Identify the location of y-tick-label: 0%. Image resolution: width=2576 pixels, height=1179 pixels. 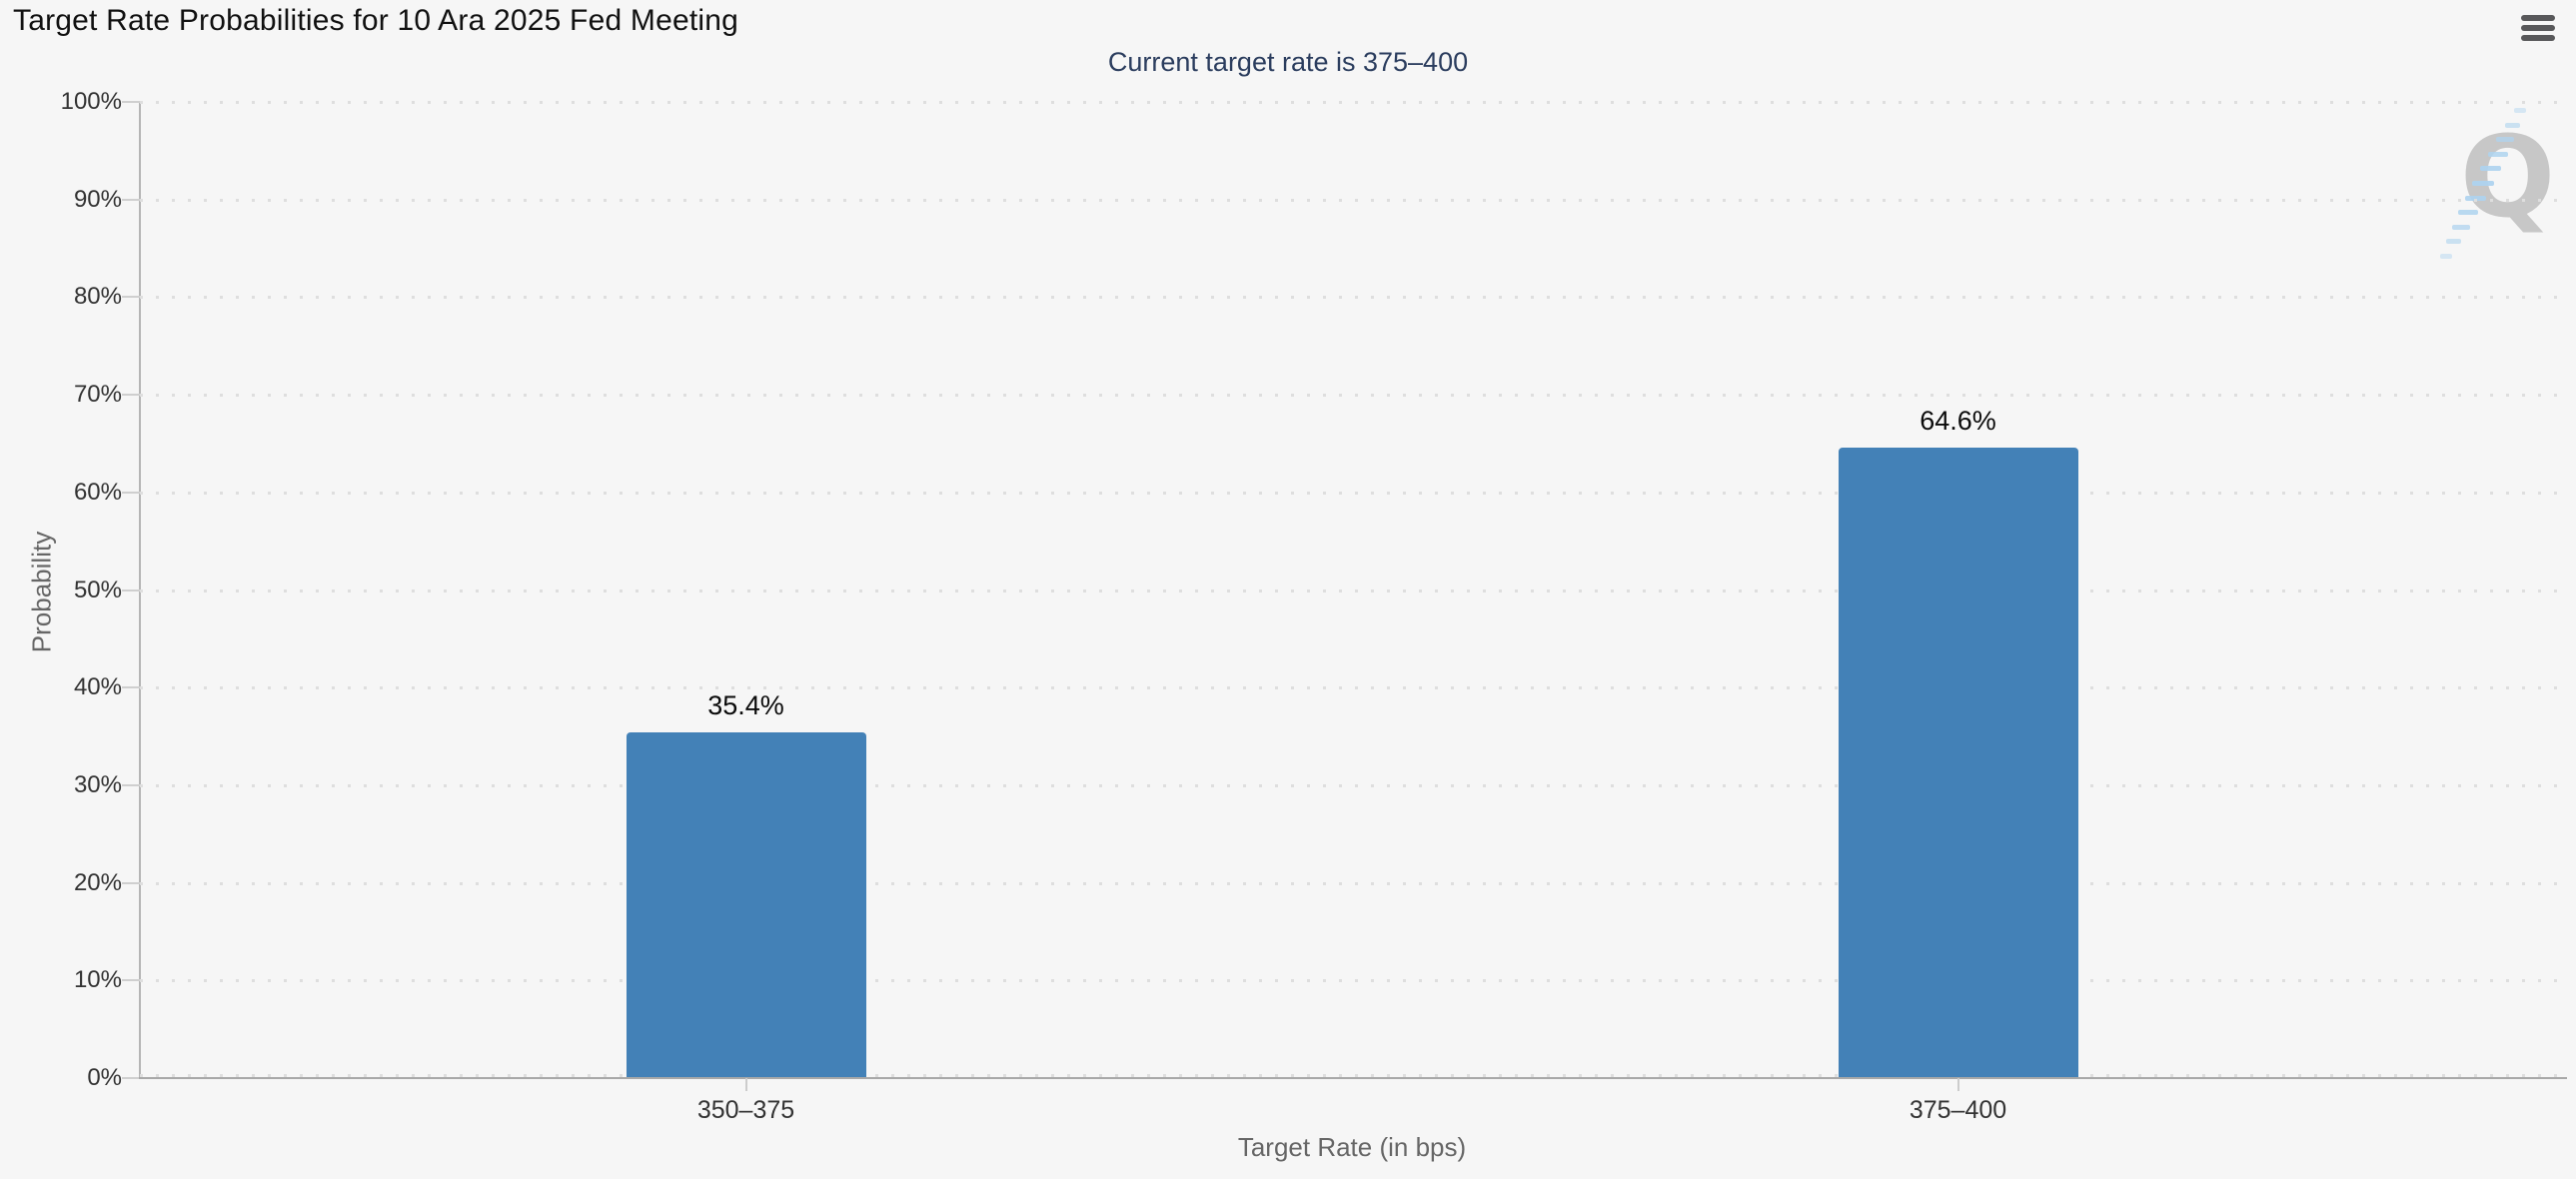
(104, 1077).